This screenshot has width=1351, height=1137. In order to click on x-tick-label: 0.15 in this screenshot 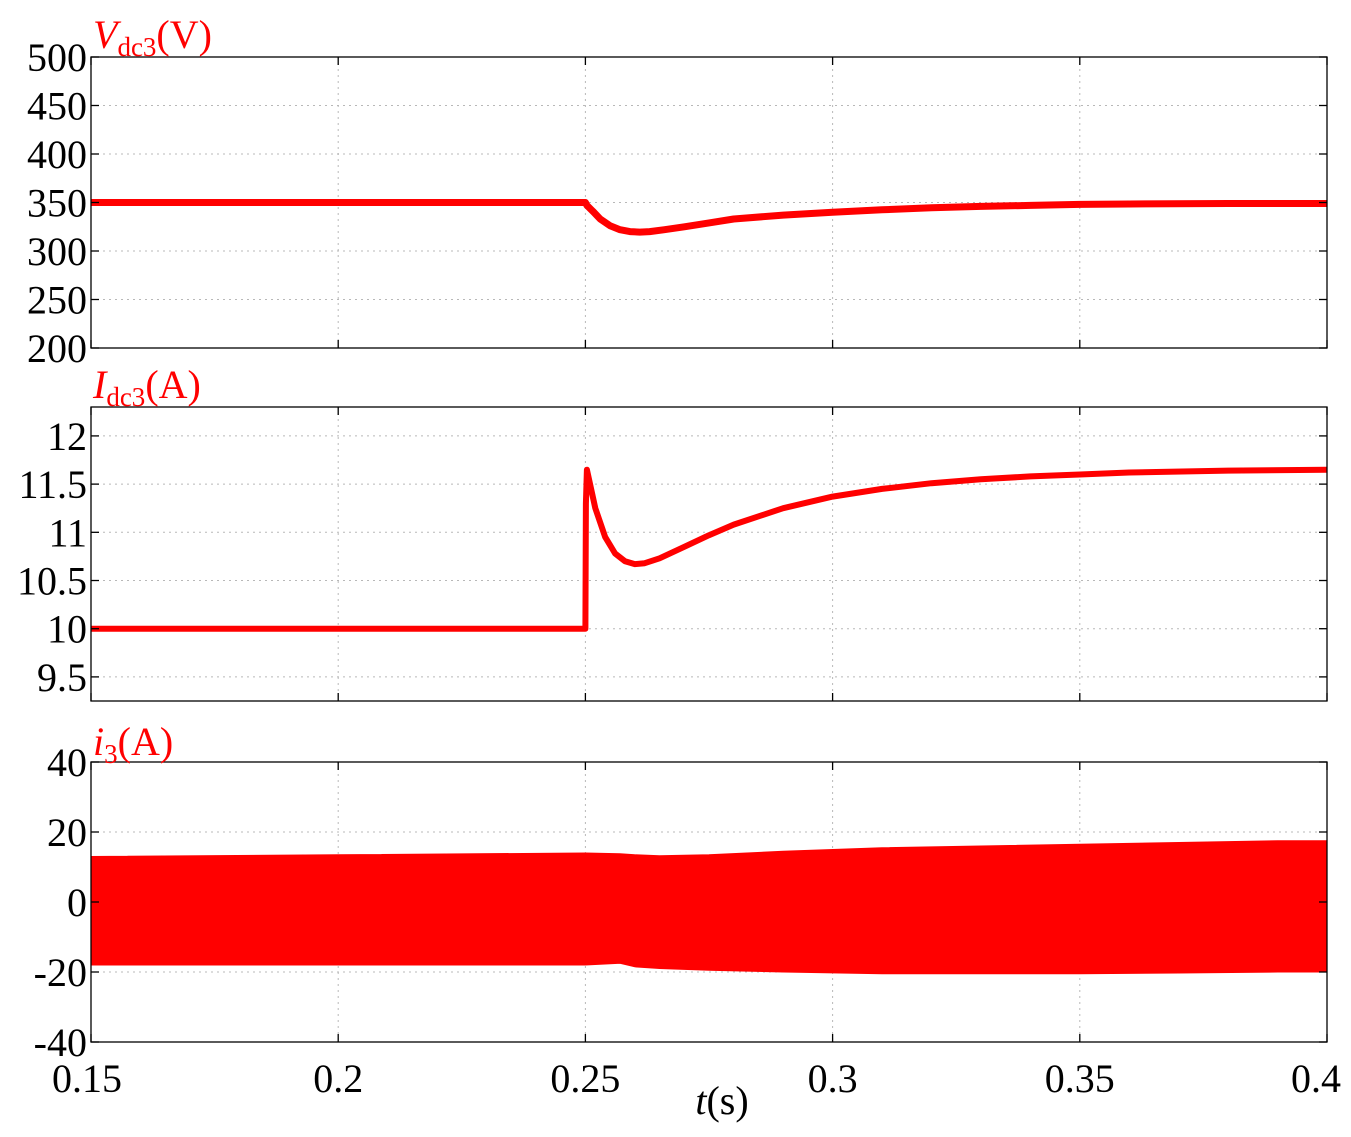, I will do `click(87, 1078)`.